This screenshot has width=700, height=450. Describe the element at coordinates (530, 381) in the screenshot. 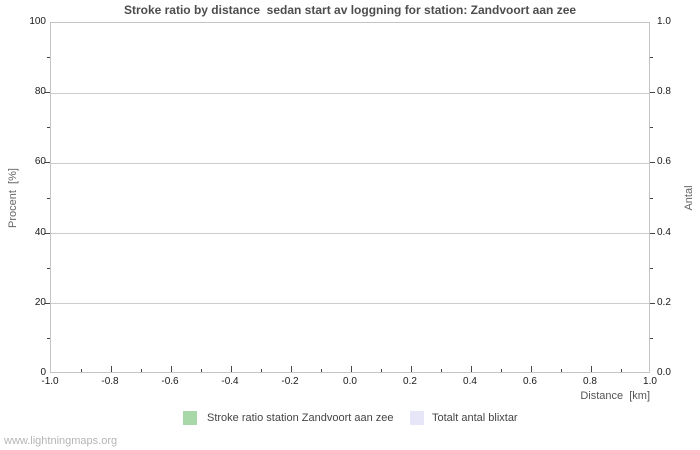

I see `x-tick-label: 0.6` at that location.